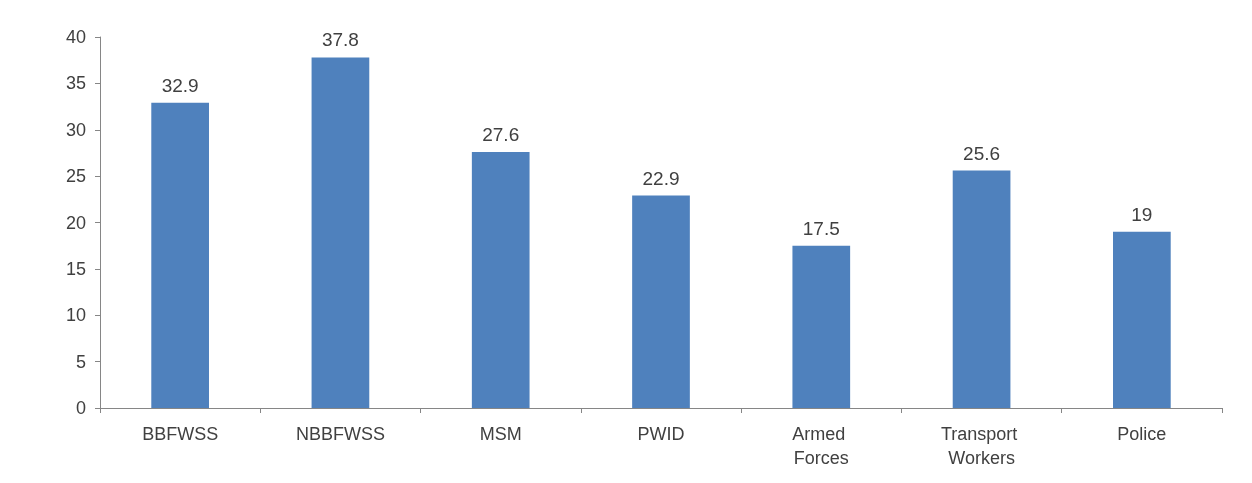  I want to click on y-tick-label: 15, so click(75, 268).